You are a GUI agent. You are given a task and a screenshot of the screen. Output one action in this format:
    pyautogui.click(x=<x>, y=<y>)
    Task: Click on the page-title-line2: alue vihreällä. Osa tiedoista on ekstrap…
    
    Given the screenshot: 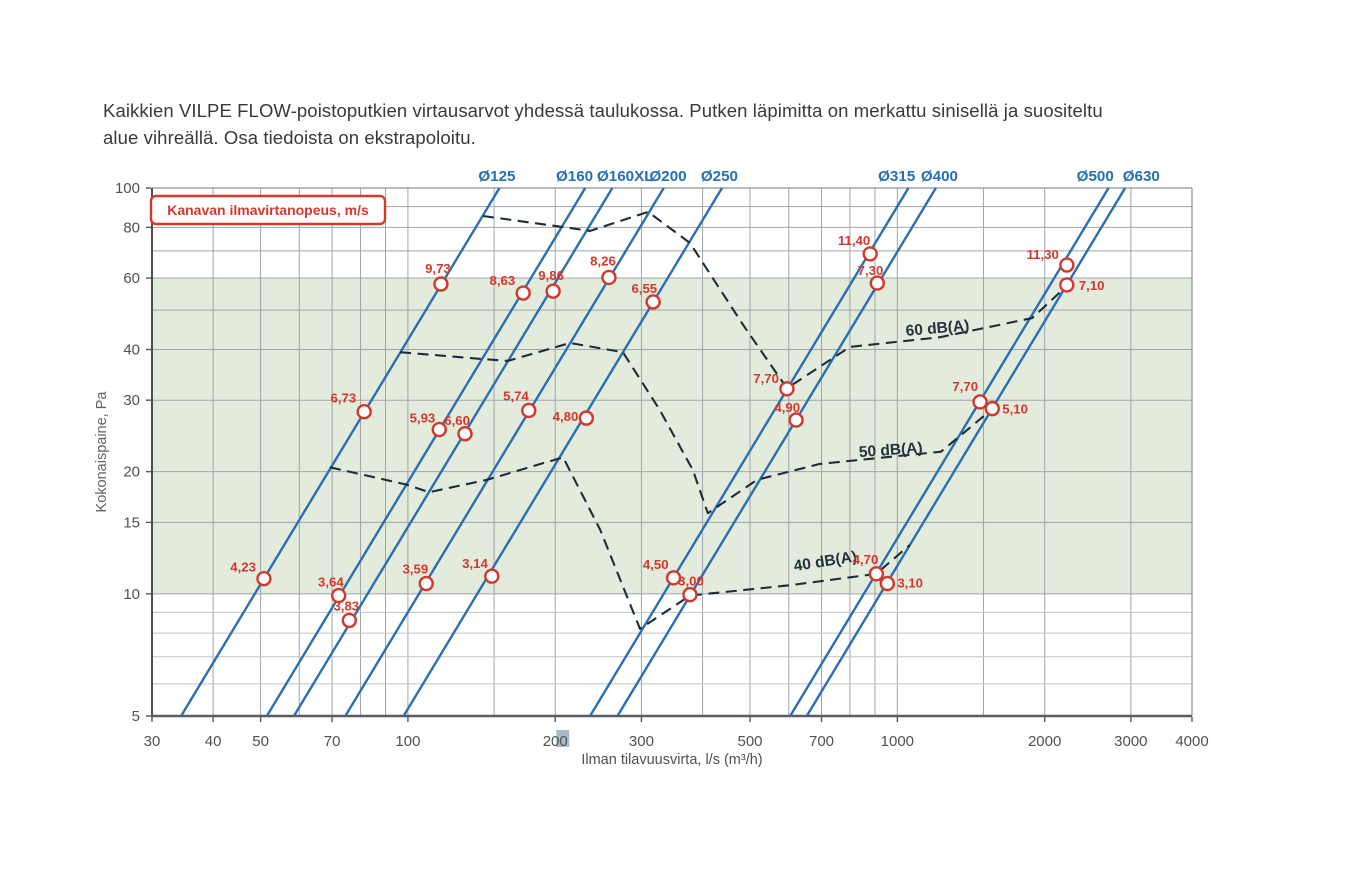 What is the action you would take?
    pyautogui.click(x=289, y=137)
    